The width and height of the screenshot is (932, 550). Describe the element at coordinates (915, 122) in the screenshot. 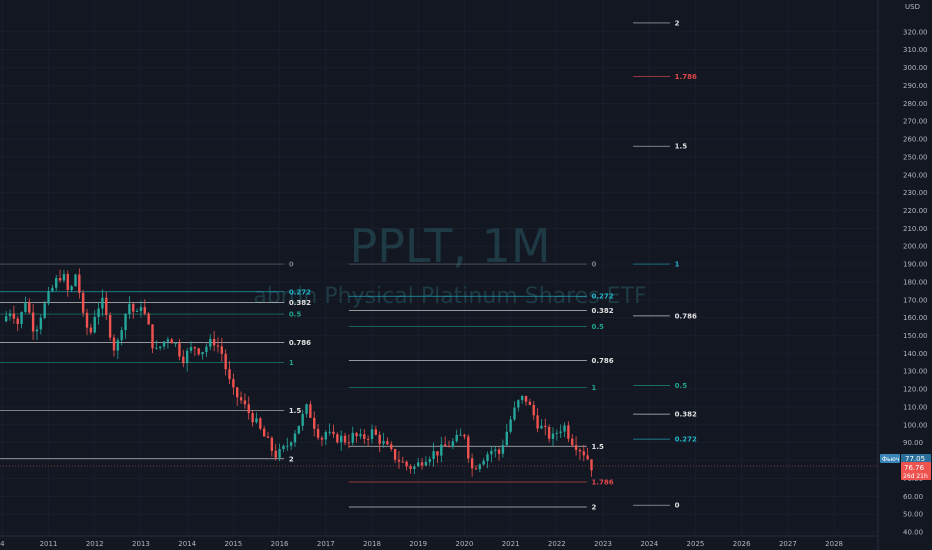

I see `y-tick-label: 270.00` at that location.